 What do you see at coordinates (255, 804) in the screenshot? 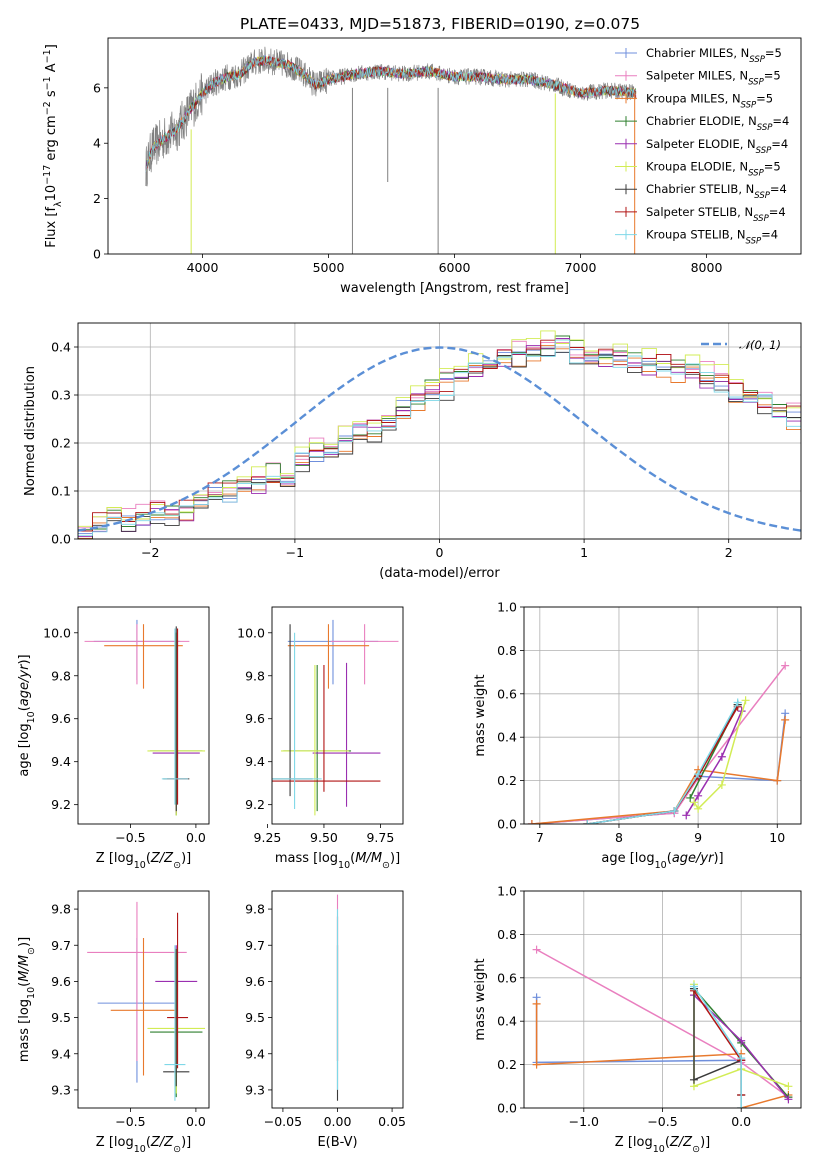
I see `y-tick-label: 9.2` at bounding box center [255, 804].